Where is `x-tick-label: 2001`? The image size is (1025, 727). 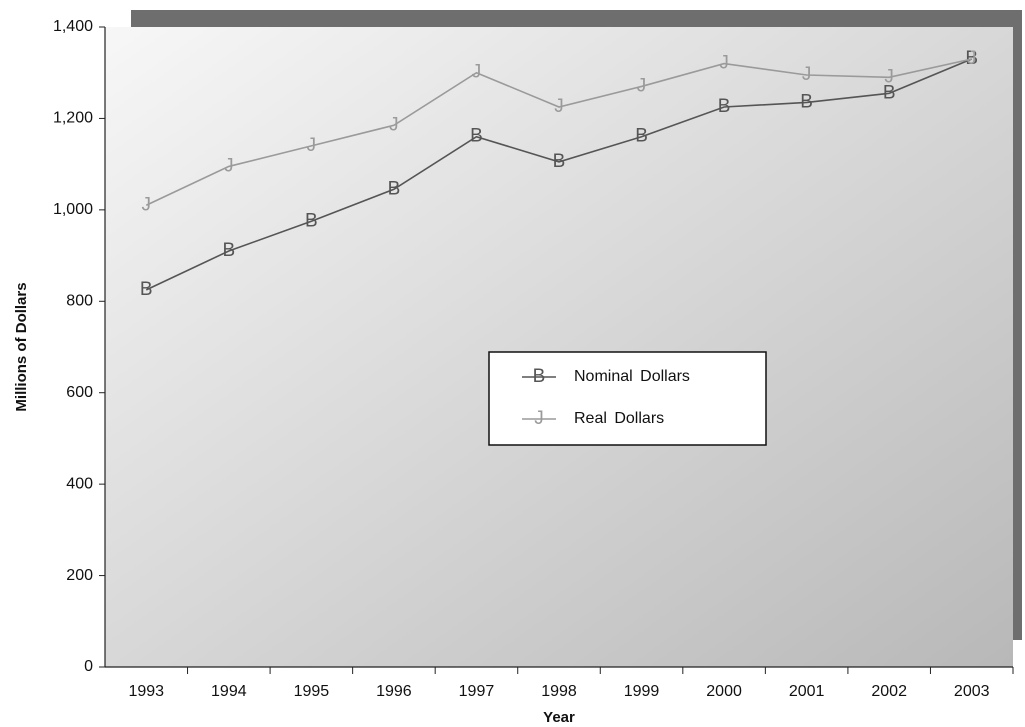 x-tick-label: 2001 is located at coordinates (807, 691).